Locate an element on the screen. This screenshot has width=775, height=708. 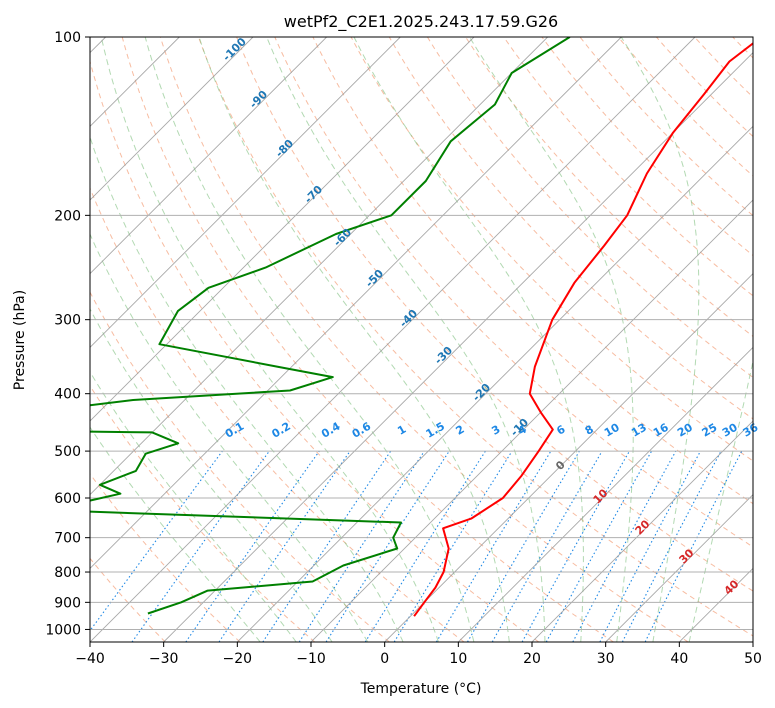
x-tick-label: 10 is located at coordinates (458, 659).